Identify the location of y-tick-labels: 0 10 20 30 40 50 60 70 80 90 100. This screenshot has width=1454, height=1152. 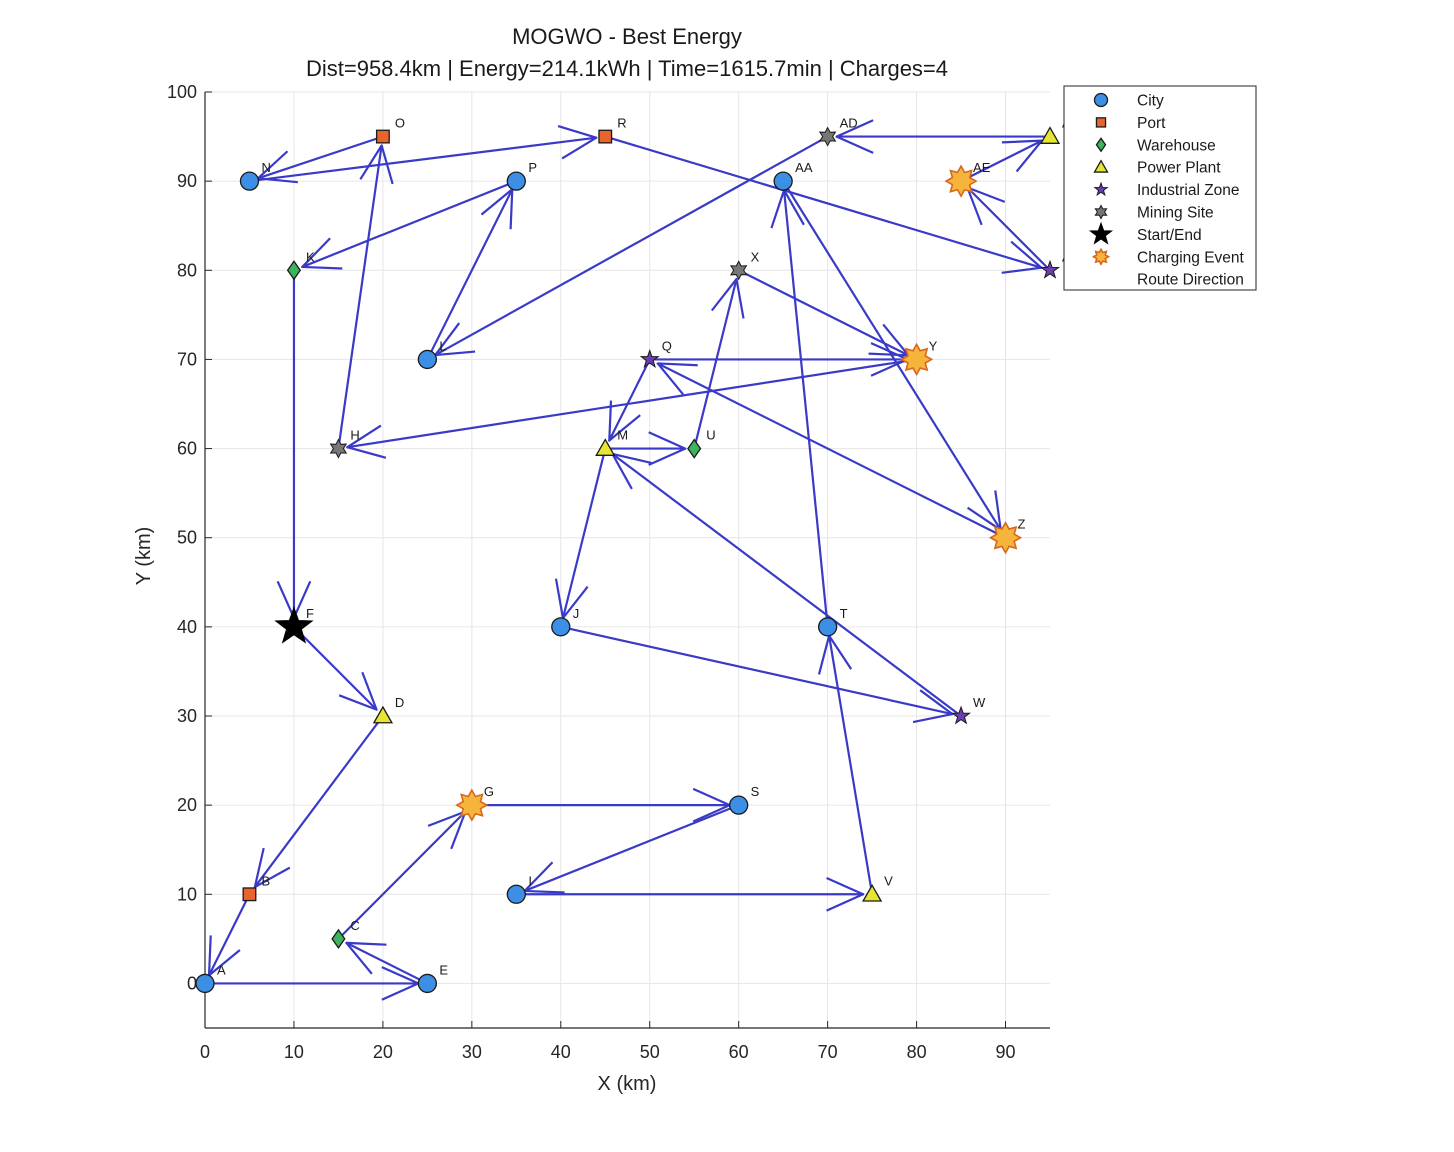
(182, 537).